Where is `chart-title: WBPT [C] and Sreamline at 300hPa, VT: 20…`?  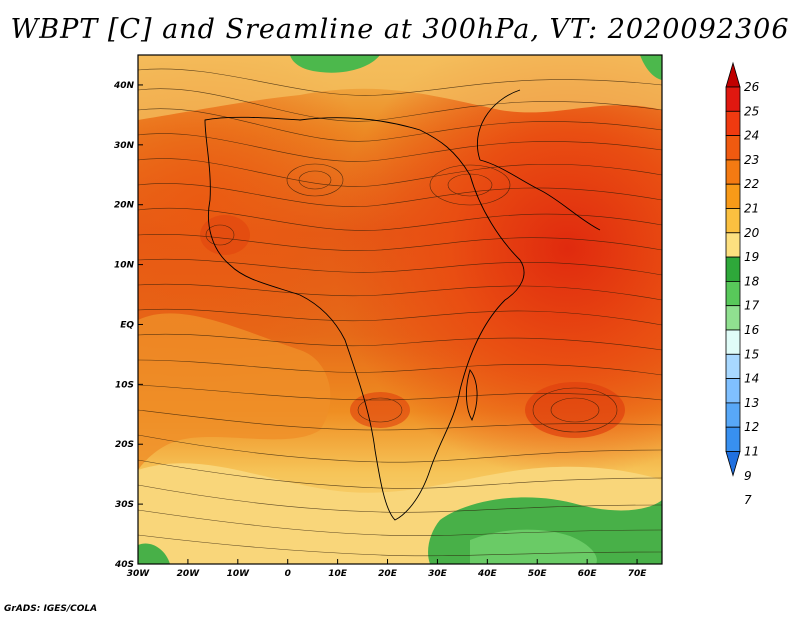
chart-title: WBPT [C] and Sreamline at 300hPa, VT: 20… is located at coordinates (400, 29).